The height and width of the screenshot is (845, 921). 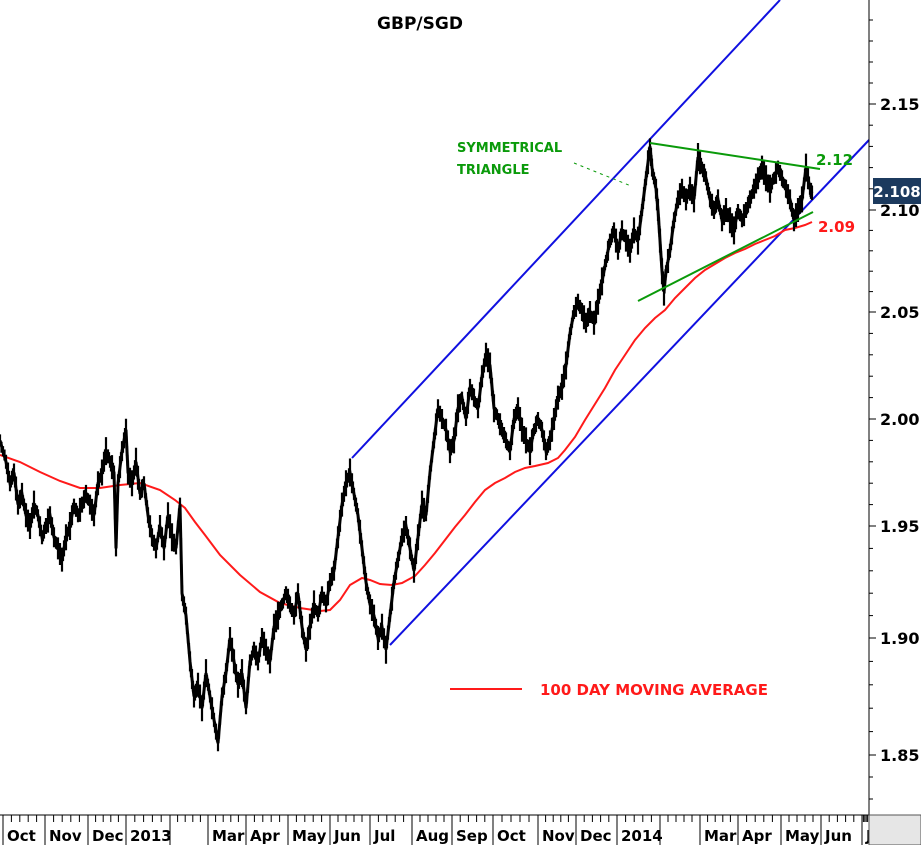 I want to click on y-tick-label: 2.00, so click(x=899, y=419).